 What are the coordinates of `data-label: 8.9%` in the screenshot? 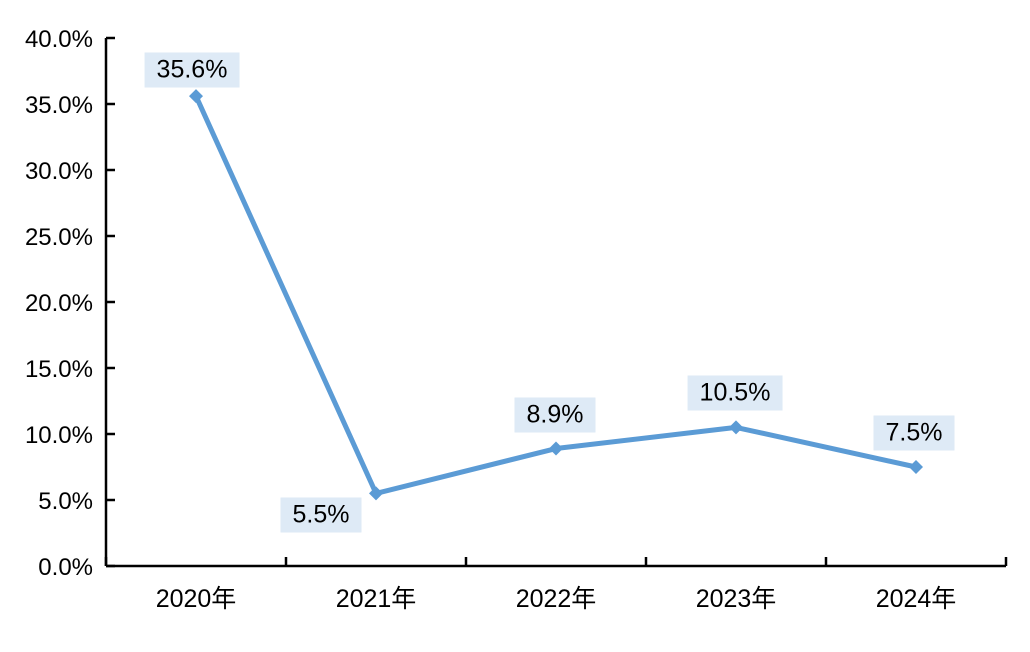 It's located at (555, 415).